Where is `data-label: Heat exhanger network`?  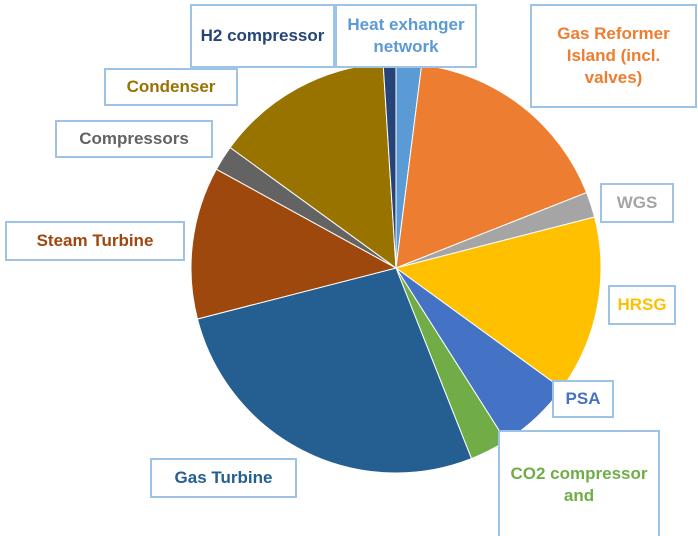 data-label: Heat exhanger network is located at coordinates (406, 36).